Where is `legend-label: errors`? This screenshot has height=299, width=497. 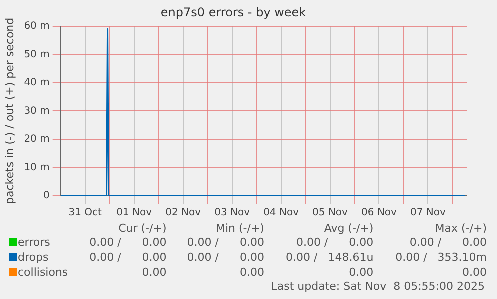 legend-label: errors is located at coordinates (34, 242).